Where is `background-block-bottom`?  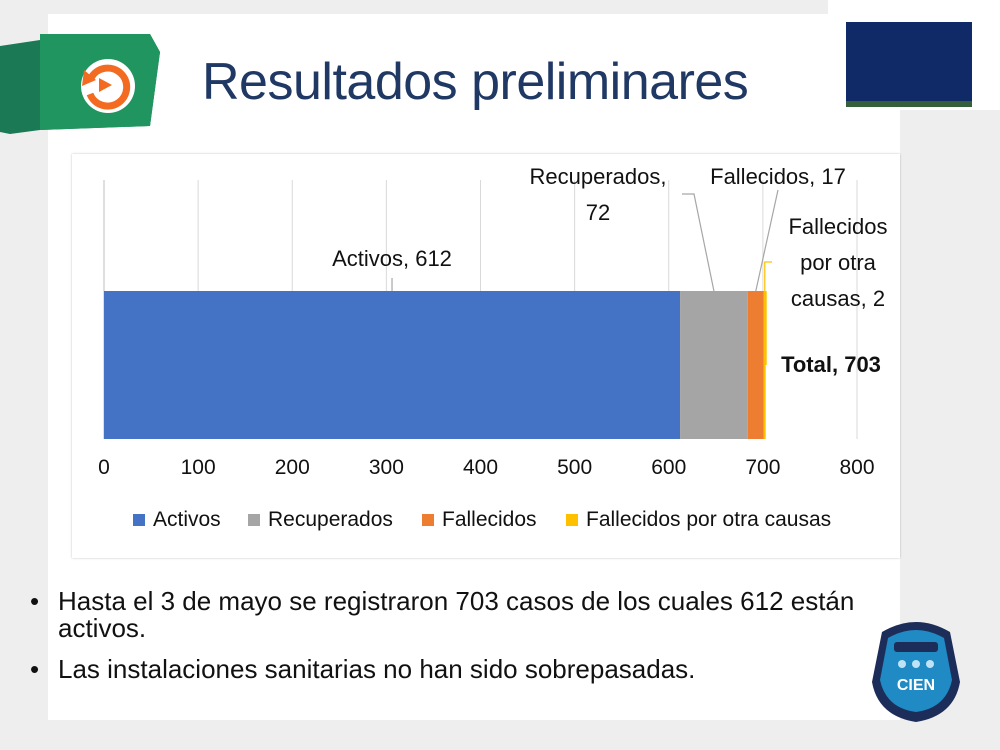
background-block-bottom is located at coordinates (474, 735).